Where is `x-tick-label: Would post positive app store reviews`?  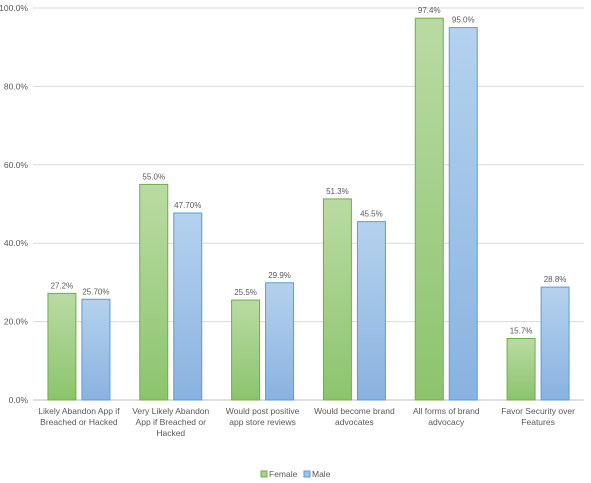
x-tick-label: Would post positive app store reviews is located at coordinates (263, 416).